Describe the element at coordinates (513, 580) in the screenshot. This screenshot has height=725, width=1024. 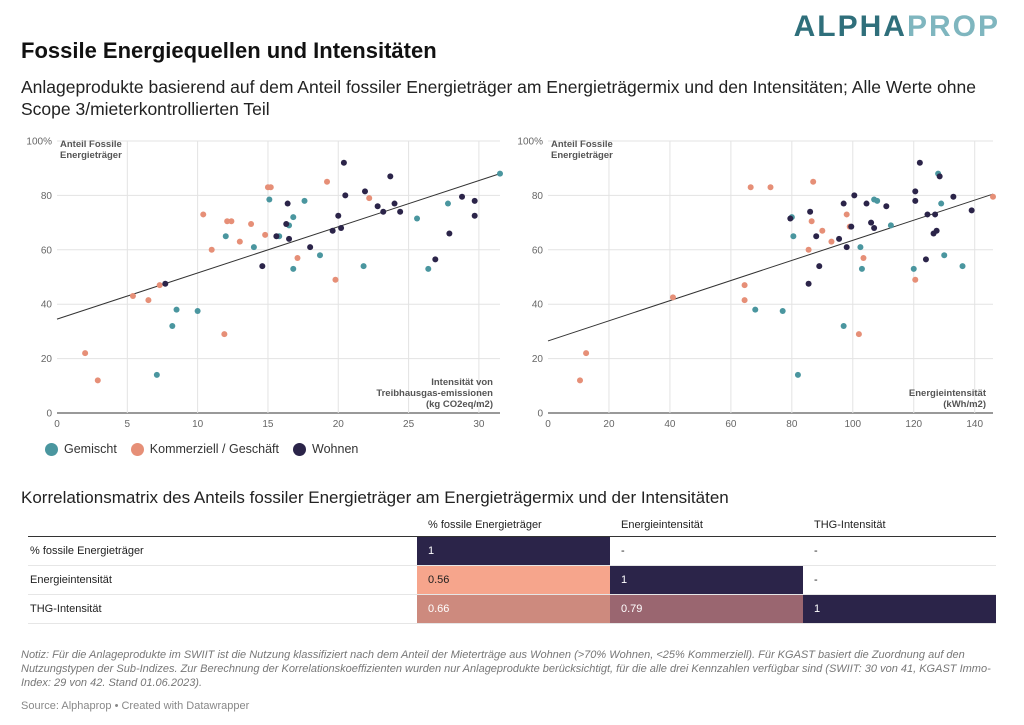
I see `matrix-cell: 0.56` at that location.